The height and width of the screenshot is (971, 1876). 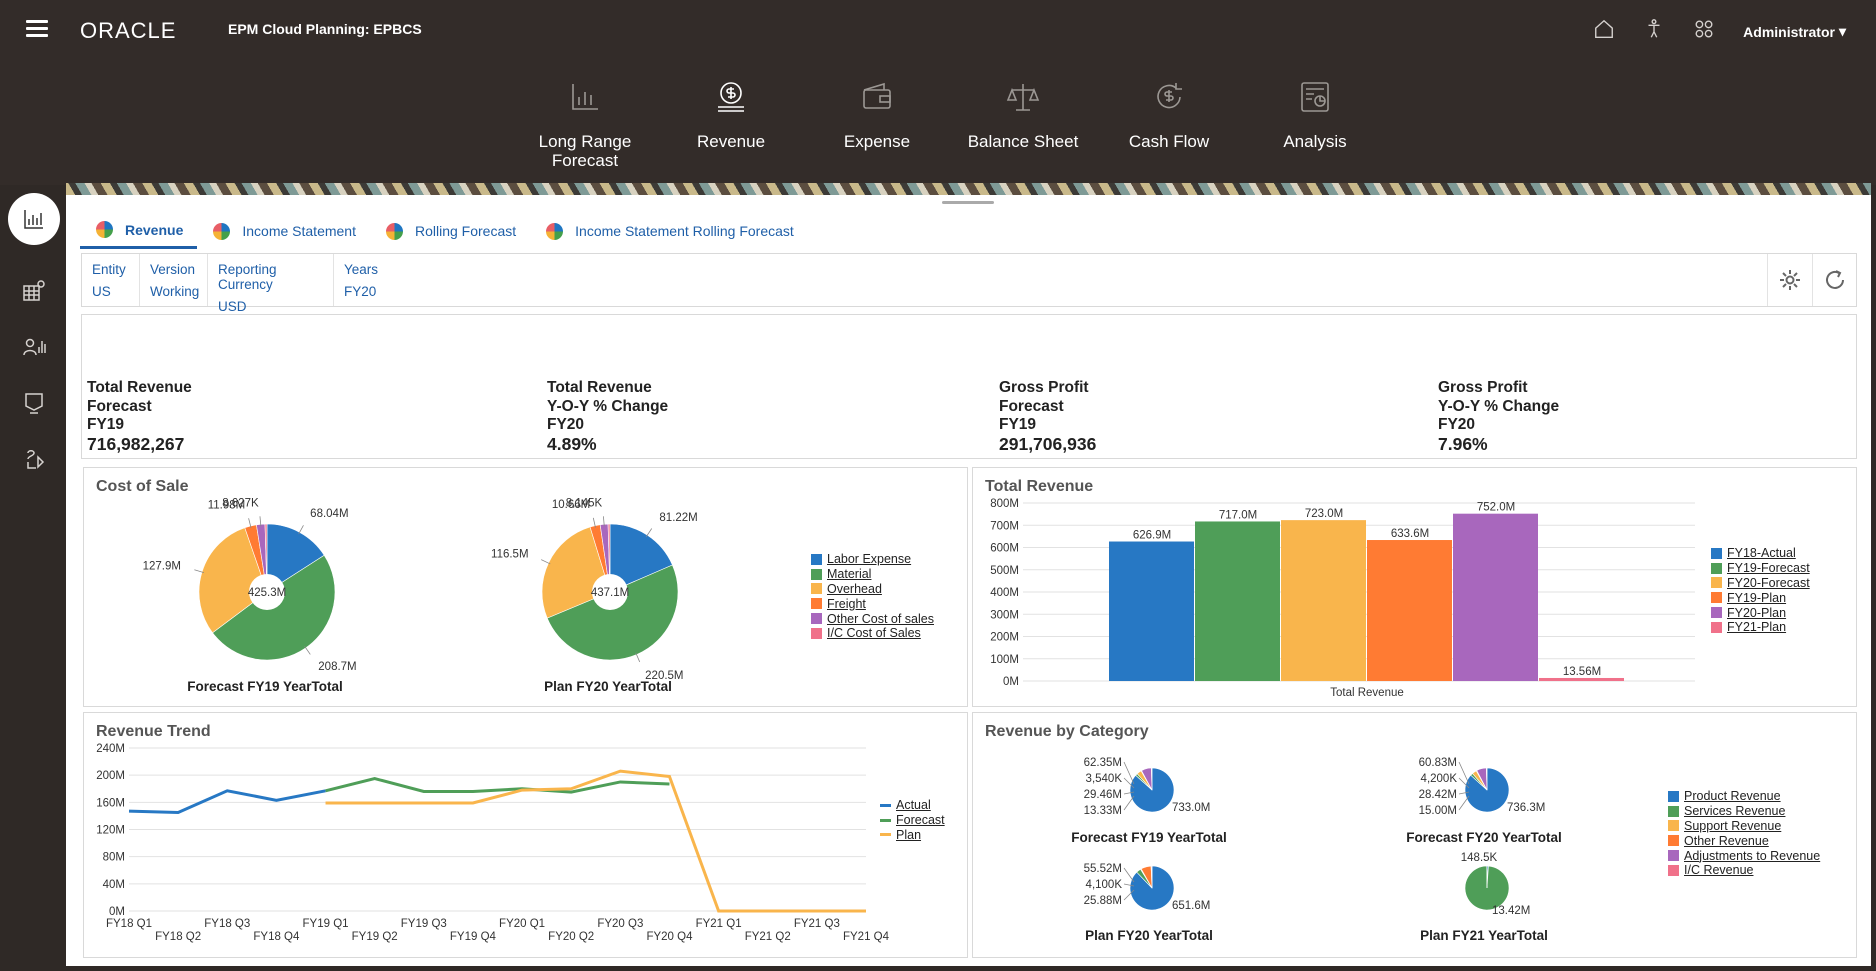 What do you see at coordinates (1169, 96) in the screenshot?
I see `cash-cycle-icon` at bounding box center [1169, 96].